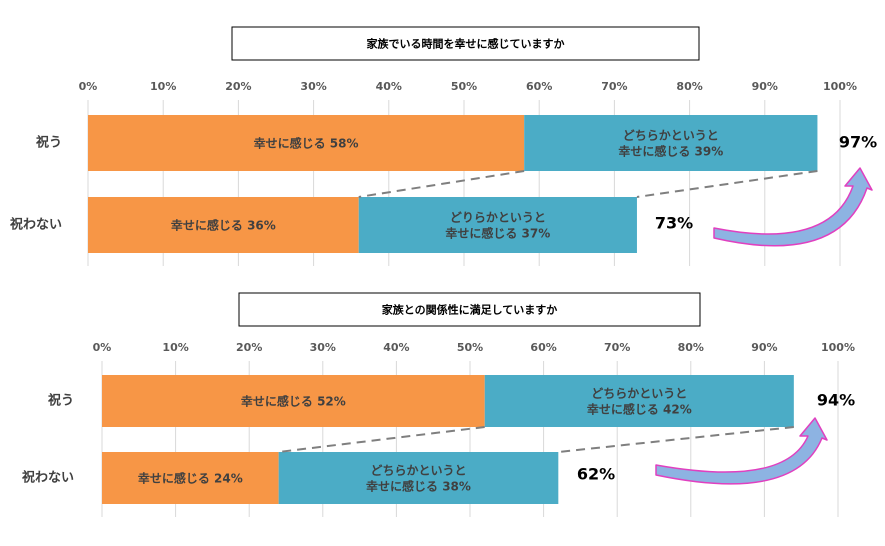 The width and height of the screenshot is (885, 546). Describe the element at coordinates (498, 218) in the screenshot. I see `data-label-somewhat-happy: どりらかというと` at that location.